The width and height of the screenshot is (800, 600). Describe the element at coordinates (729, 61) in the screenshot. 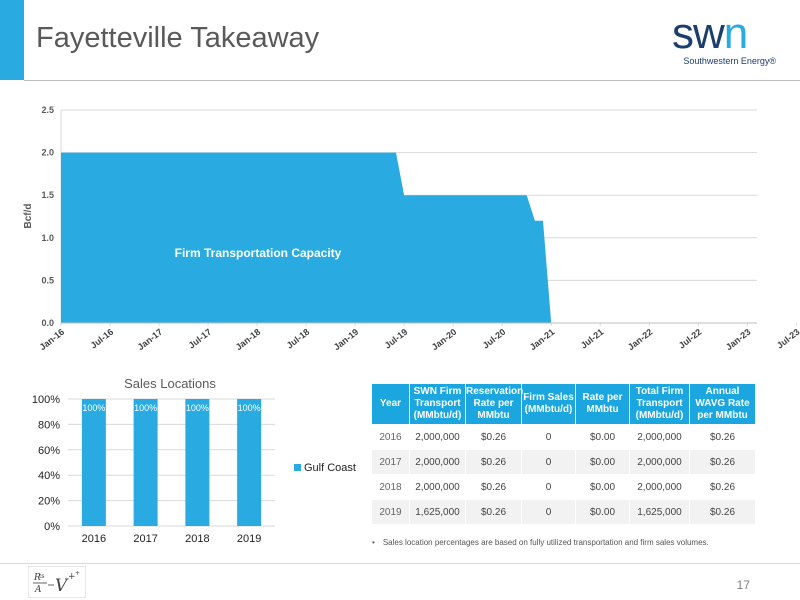

I see `logo-tagline: Southwestern Energy®` at that location.